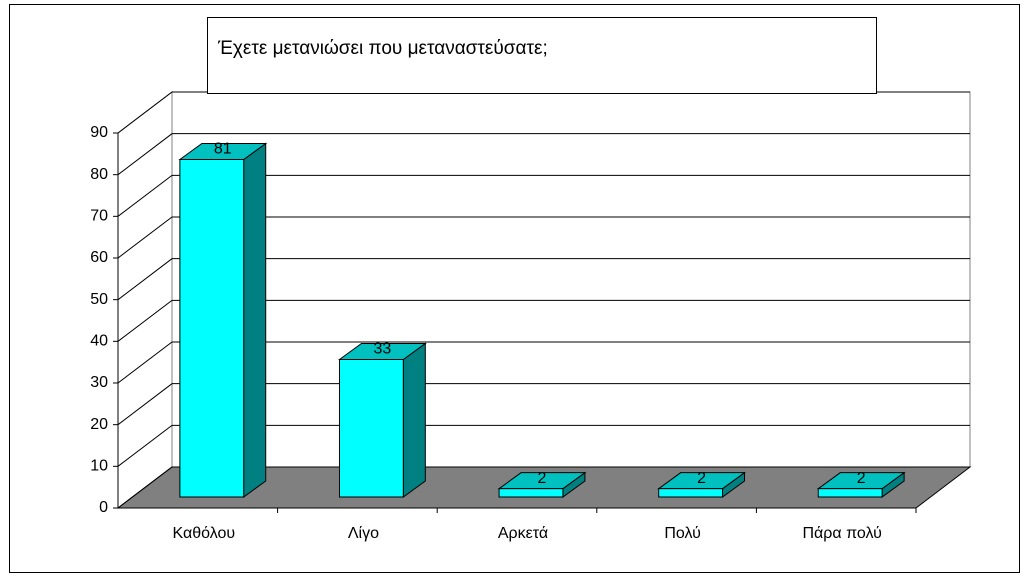  What do you see at coordinates (203, 533) in the screenshot?
I see `x-tick-label: Καθόλου` at bounding box center [203, 533].